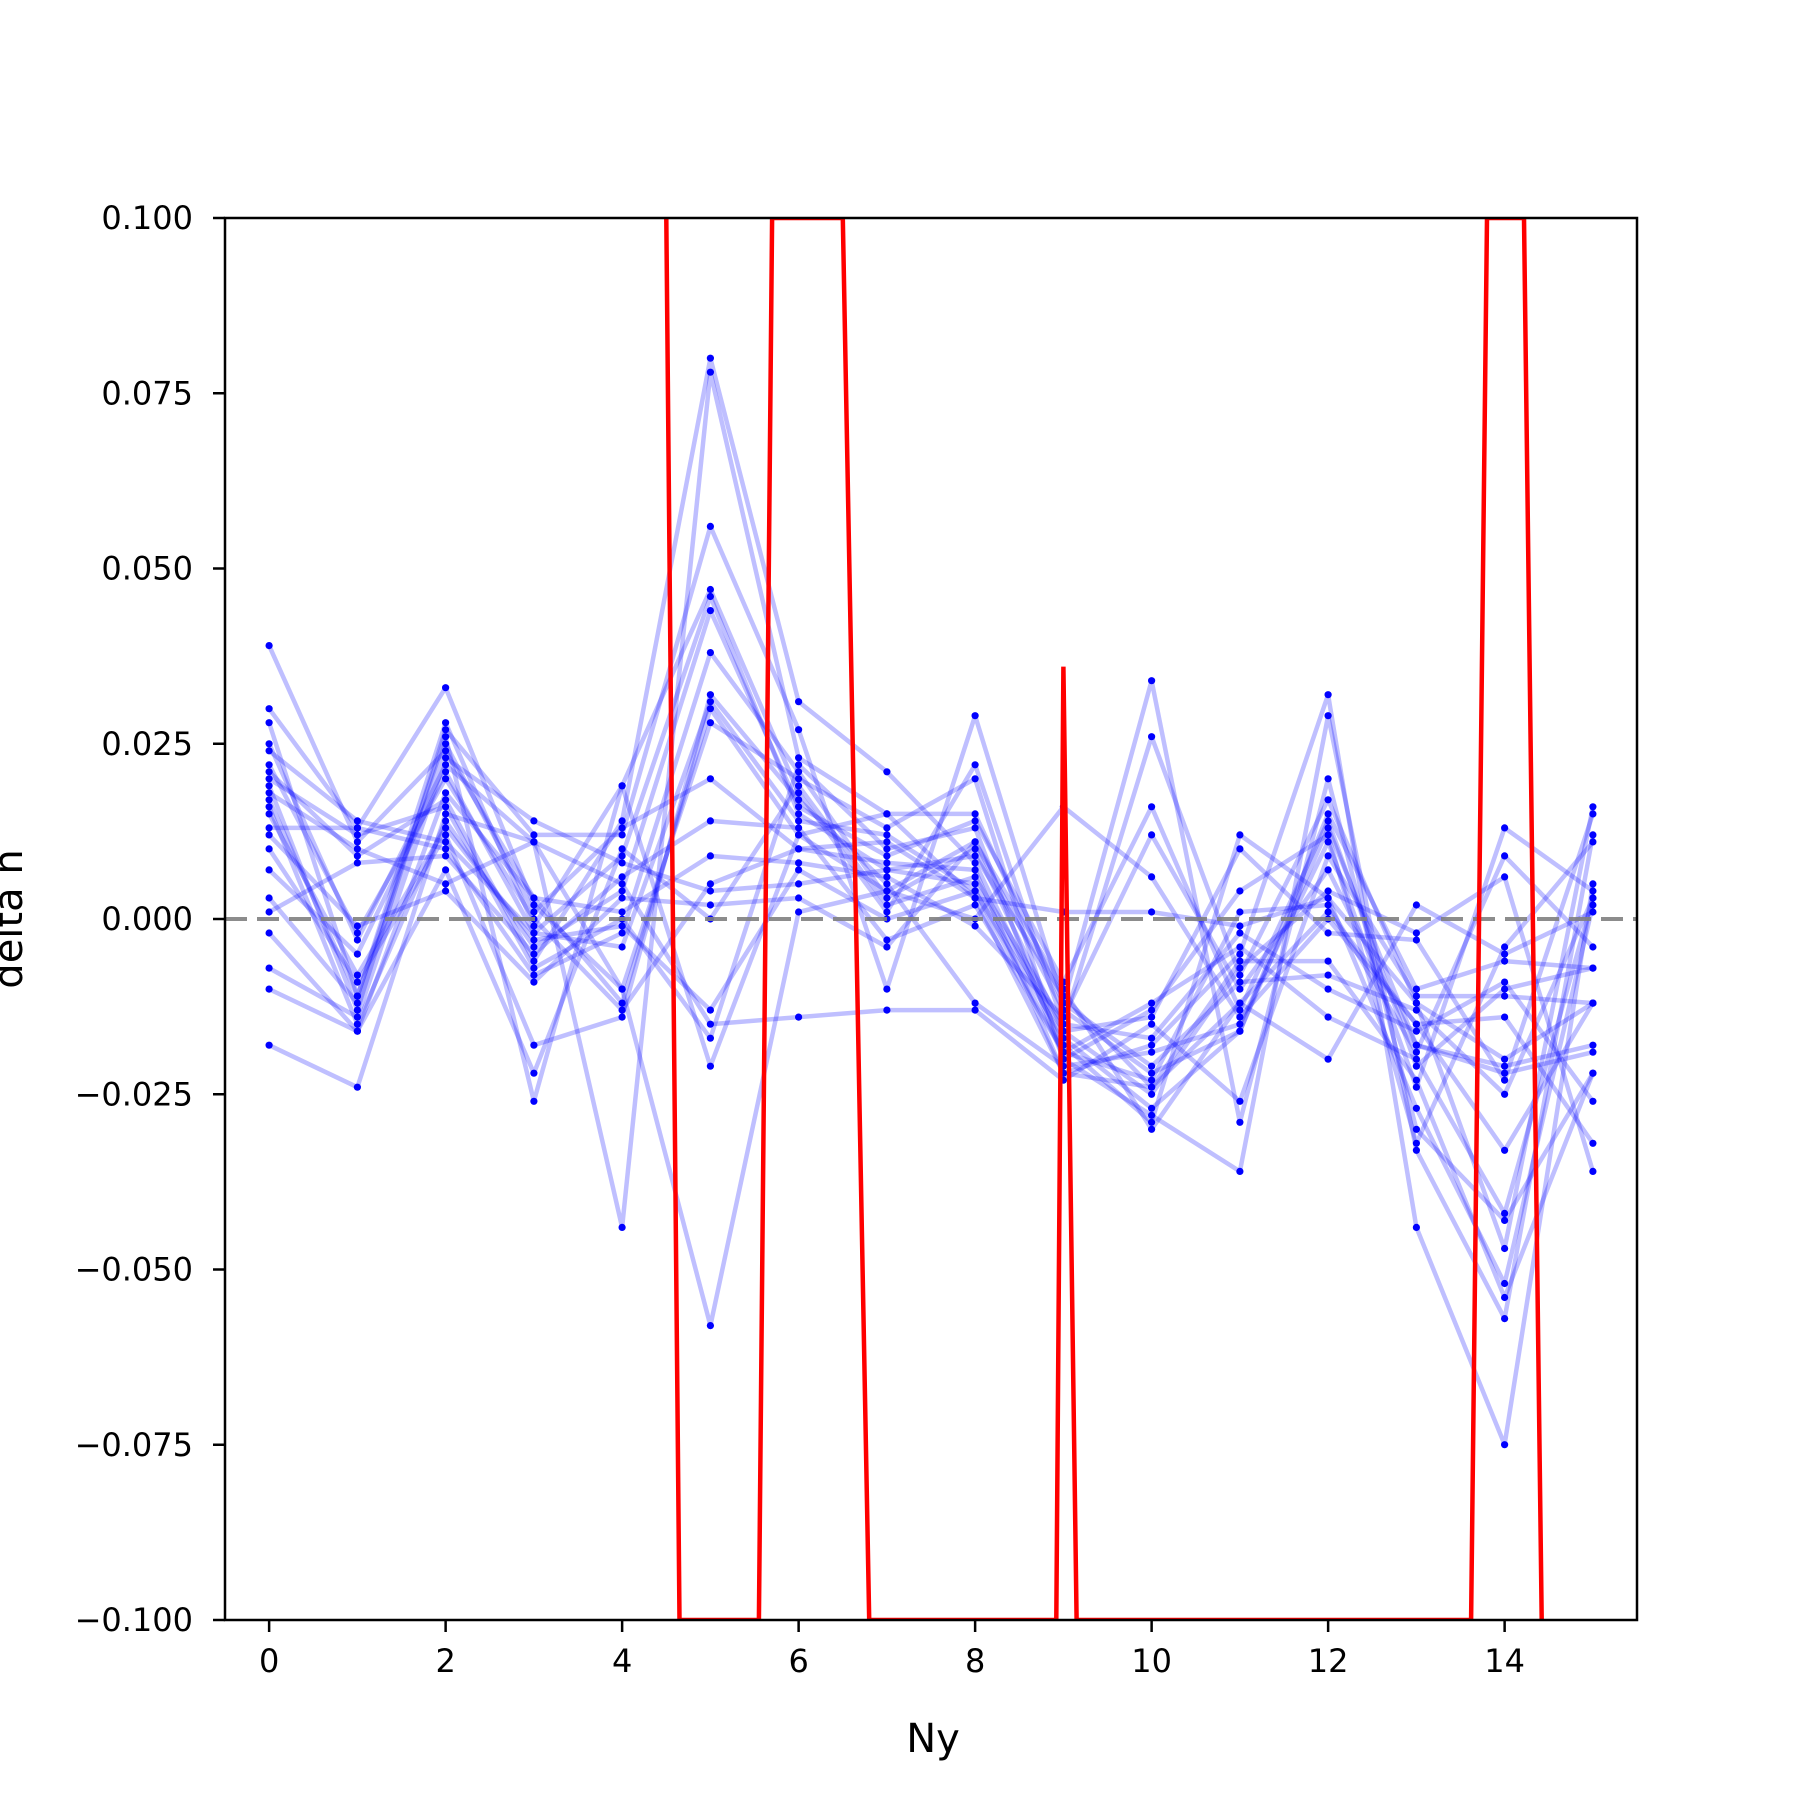  Describe the element at coordinates (147, 218) in the screenshot. I see `y-tick-label: 0.100` at that location.